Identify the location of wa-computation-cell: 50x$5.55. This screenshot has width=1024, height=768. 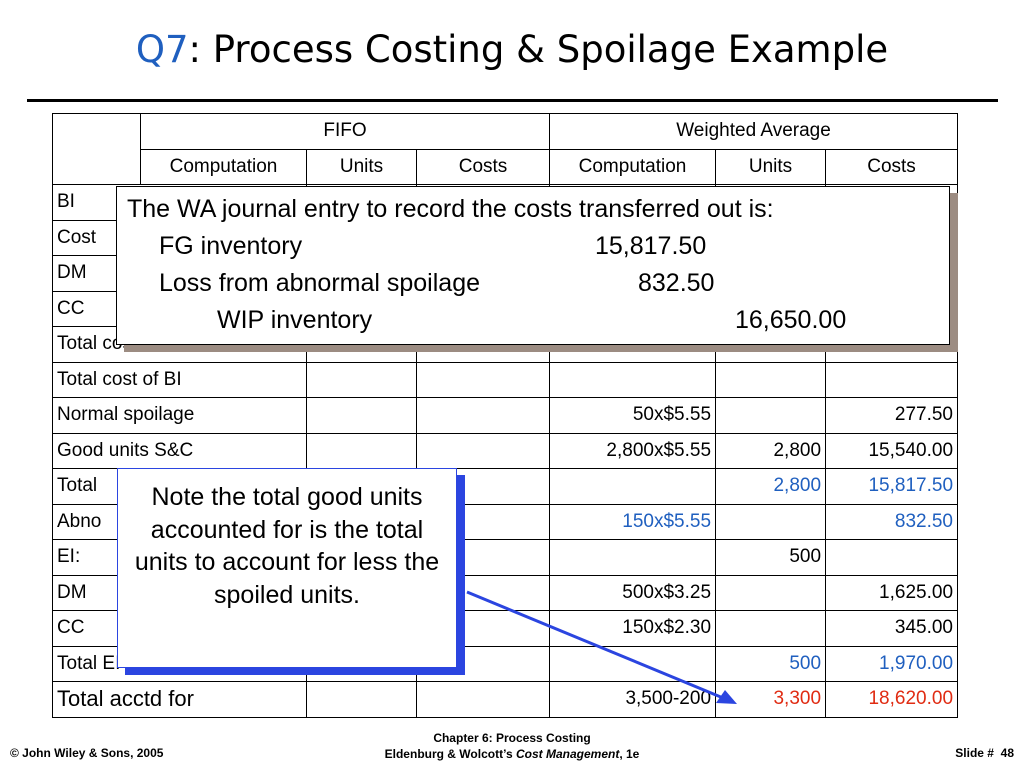
(633, 415).